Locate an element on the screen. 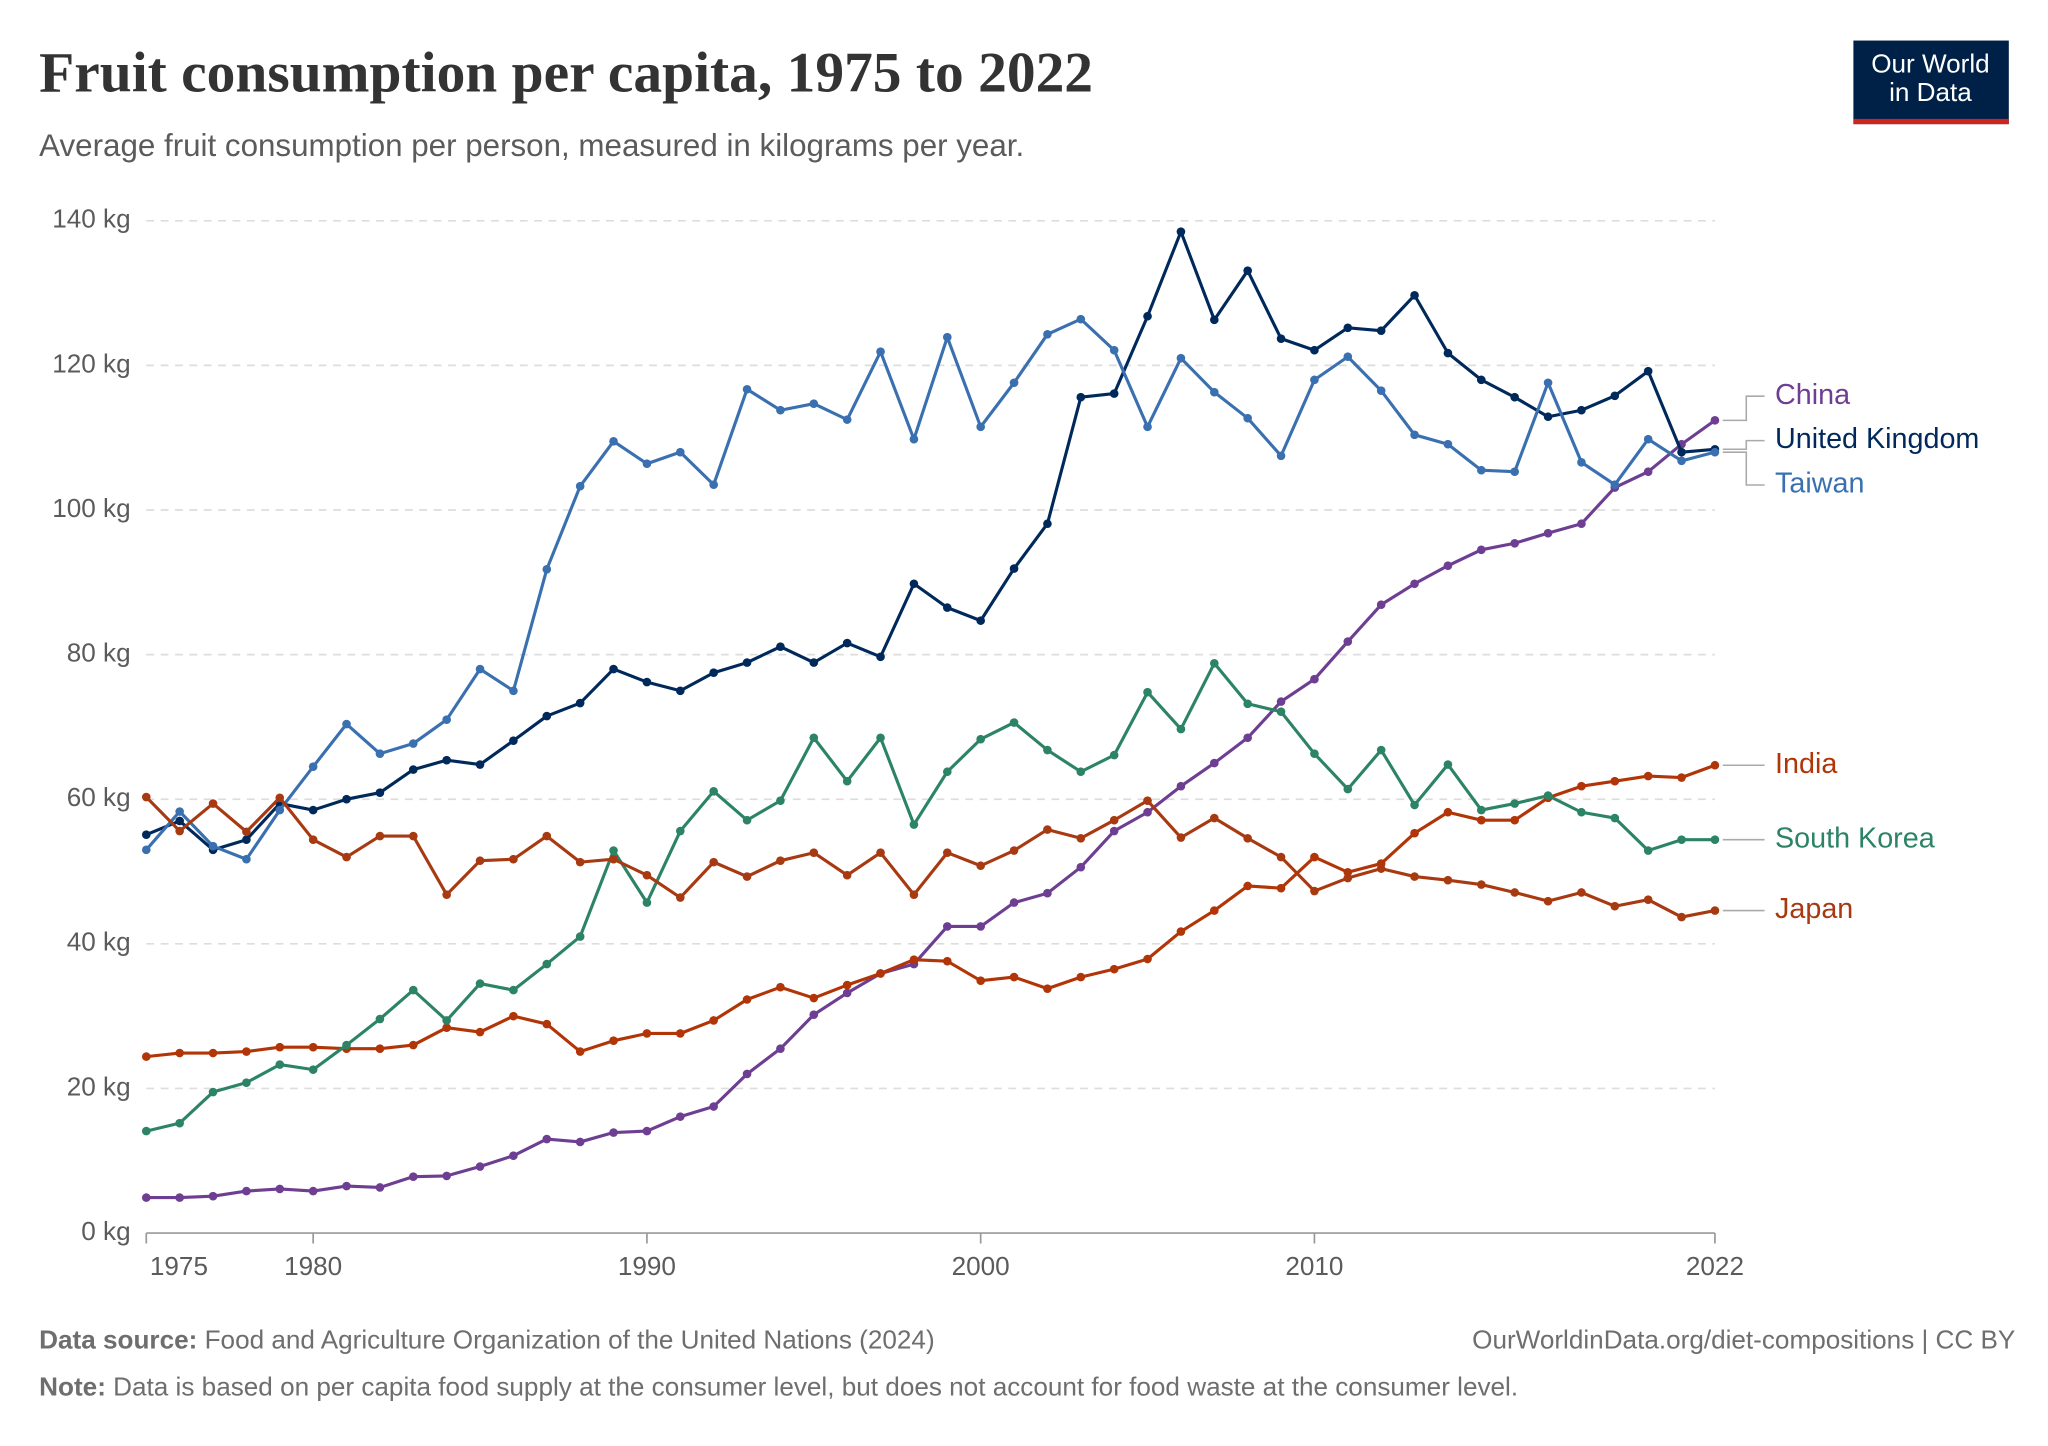 The image size is (2048, 1446). logo: Our World in Data is located at coordinates (1931, 82).